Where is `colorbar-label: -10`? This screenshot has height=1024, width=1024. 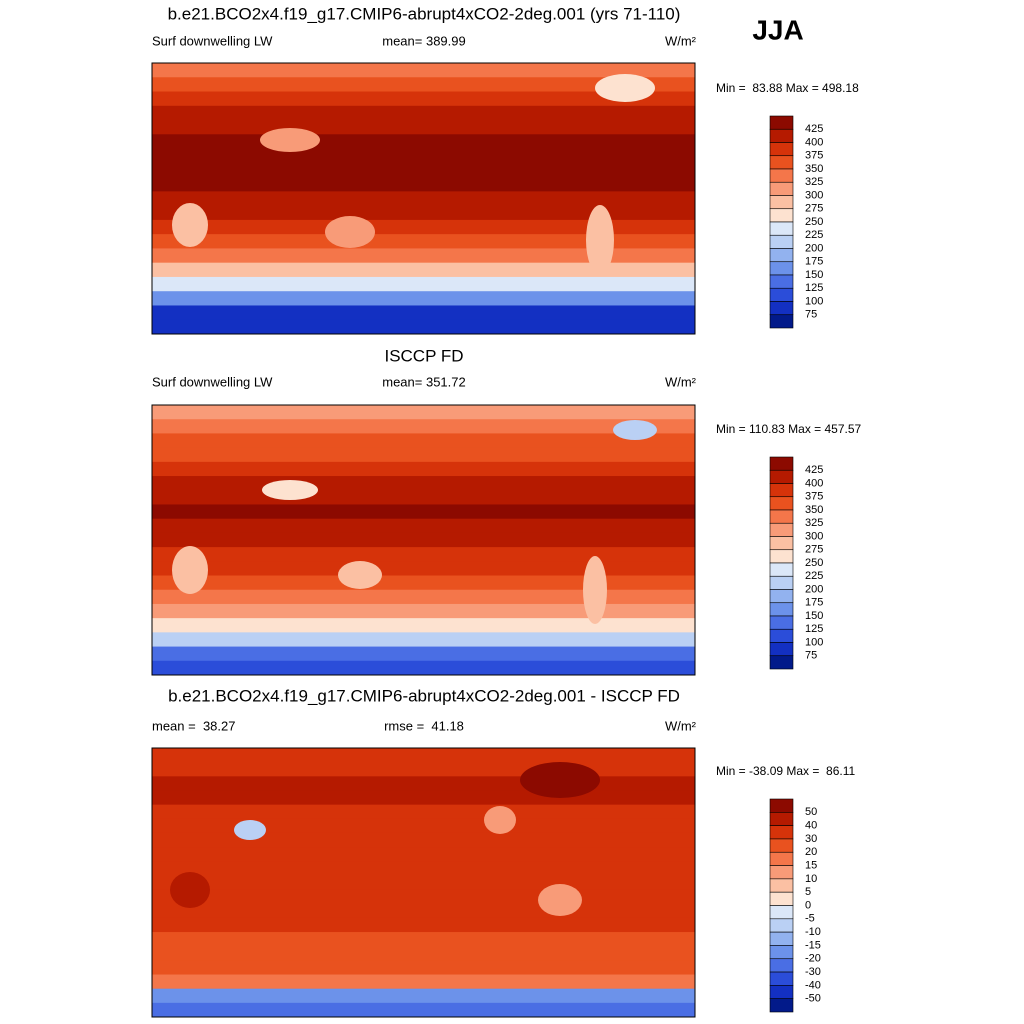 colorbar-label: -10 is located at coordinates (813, 932).